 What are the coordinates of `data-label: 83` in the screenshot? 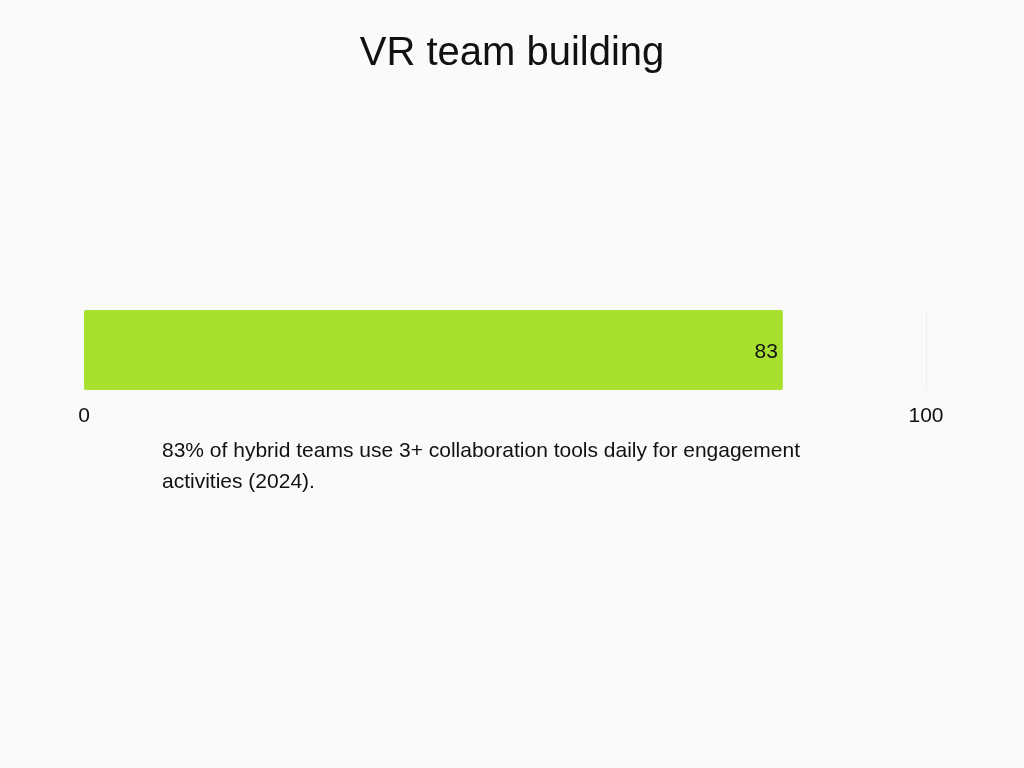 It's located at (766, 350).